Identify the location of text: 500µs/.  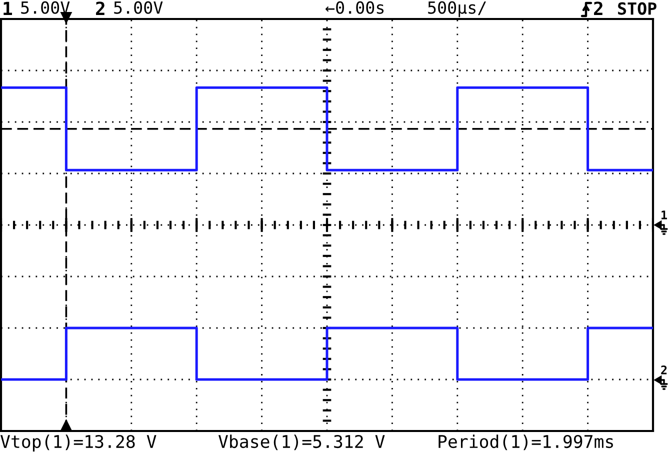
(457, 9).